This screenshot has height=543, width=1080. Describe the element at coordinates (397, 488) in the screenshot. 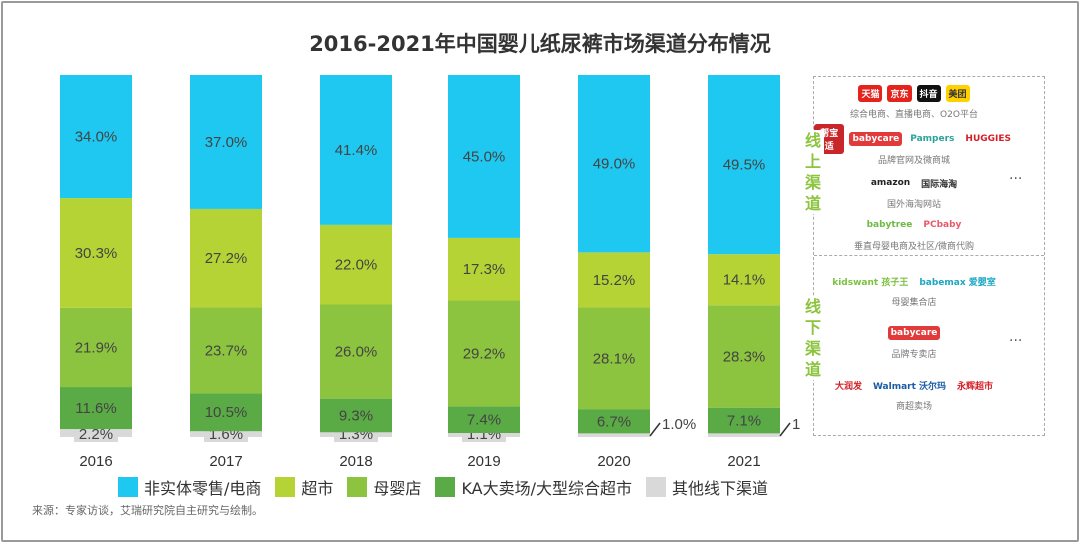

I see `legend-label: 母婴店` at that location.